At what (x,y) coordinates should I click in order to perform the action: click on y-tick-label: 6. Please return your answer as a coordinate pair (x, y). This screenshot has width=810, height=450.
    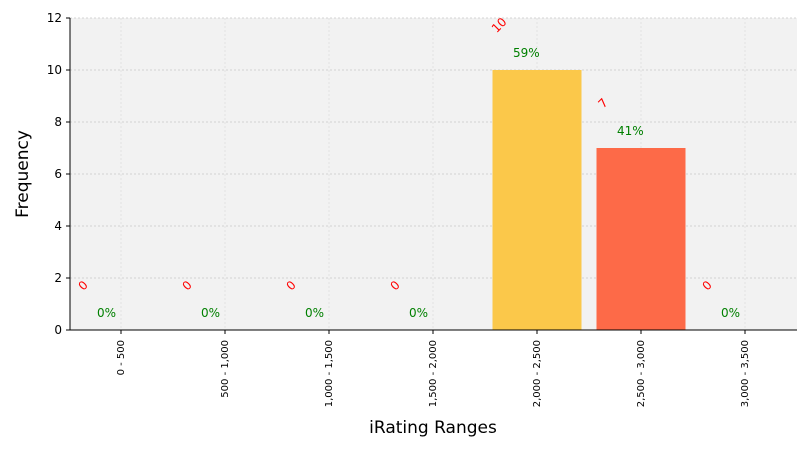
    Looking at the image, I should click on (58, 174).